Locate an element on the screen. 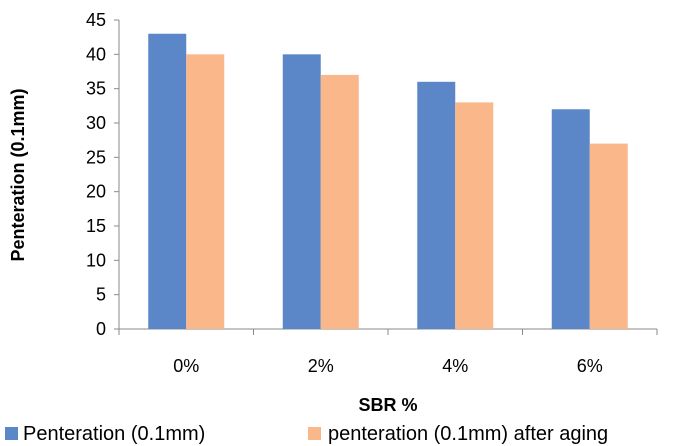  legend-label: penteration (0.1mm) after aging is located at coordinates (468, 434).